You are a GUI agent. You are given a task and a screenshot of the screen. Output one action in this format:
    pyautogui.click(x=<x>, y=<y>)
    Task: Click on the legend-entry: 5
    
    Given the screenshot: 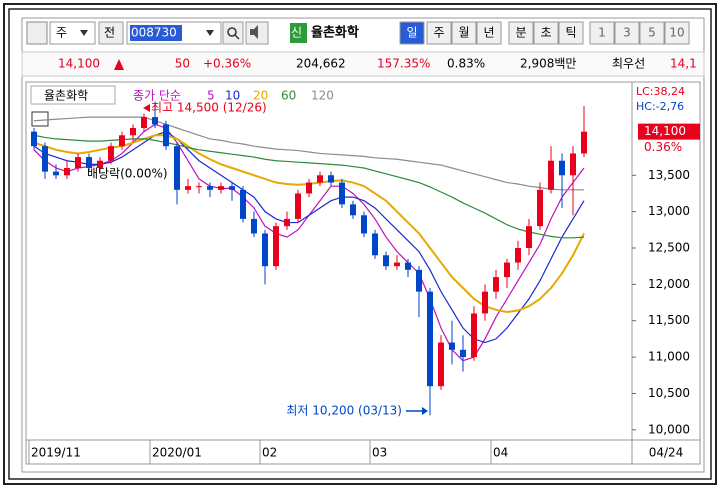 What is the action you would take?
    pyautogui.click(x=211, y=96)
    